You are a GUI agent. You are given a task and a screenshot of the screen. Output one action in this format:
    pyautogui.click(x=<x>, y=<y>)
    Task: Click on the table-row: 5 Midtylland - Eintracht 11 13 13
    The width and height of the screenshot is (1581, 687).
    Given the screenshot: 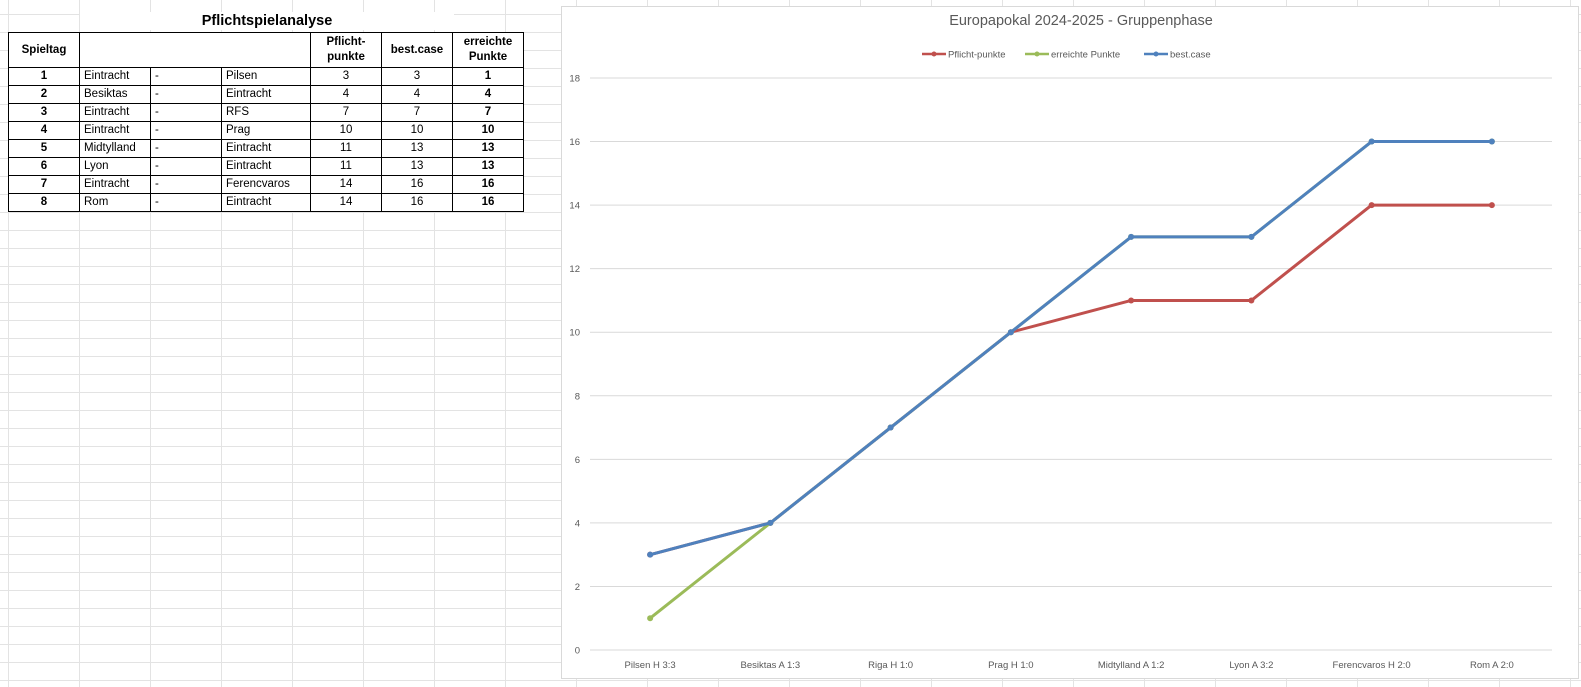 What is the action you would take?
    pyautogui.click(x=266, y=148)
    